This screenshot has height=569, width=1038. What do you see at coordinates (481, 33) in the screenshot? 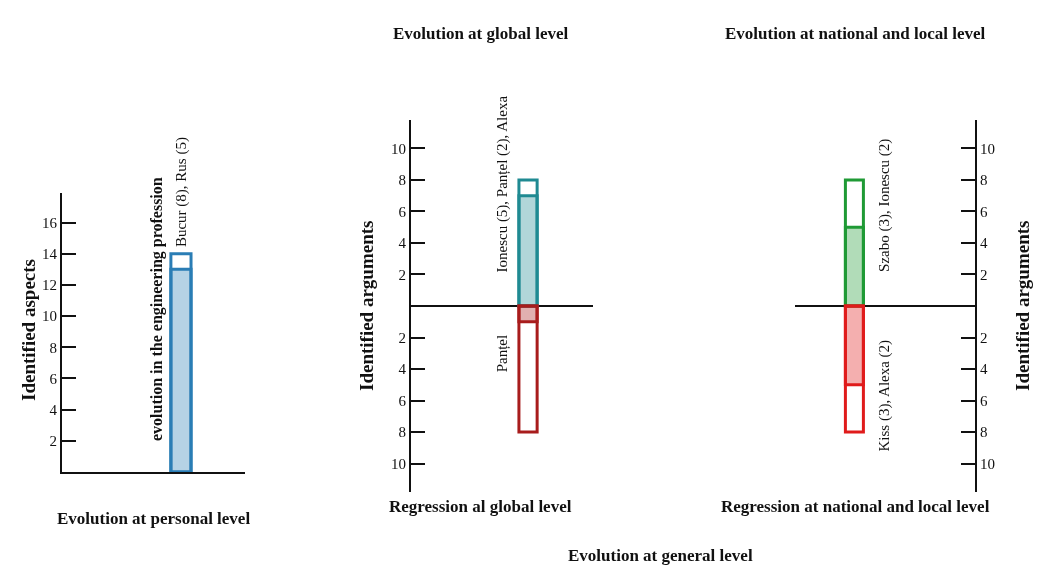
I see `chart-title: Evolution at global level` at bounding box center [481, 33].